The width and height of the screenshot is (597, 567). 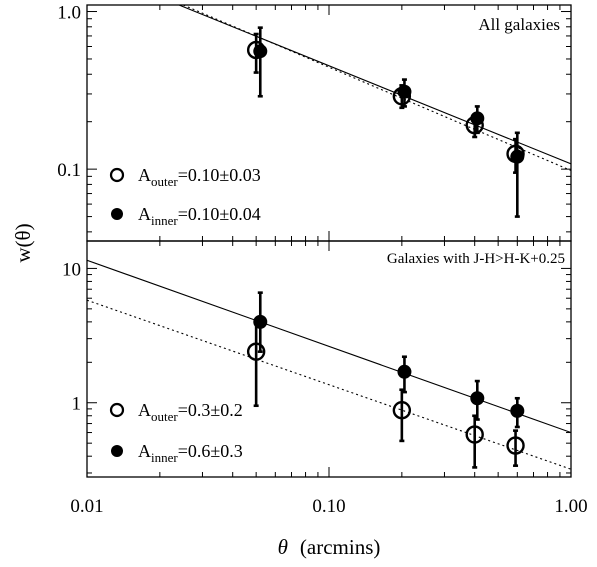 I want to click on legend-value: =0.10±0.04, so click(x=219, y=214).